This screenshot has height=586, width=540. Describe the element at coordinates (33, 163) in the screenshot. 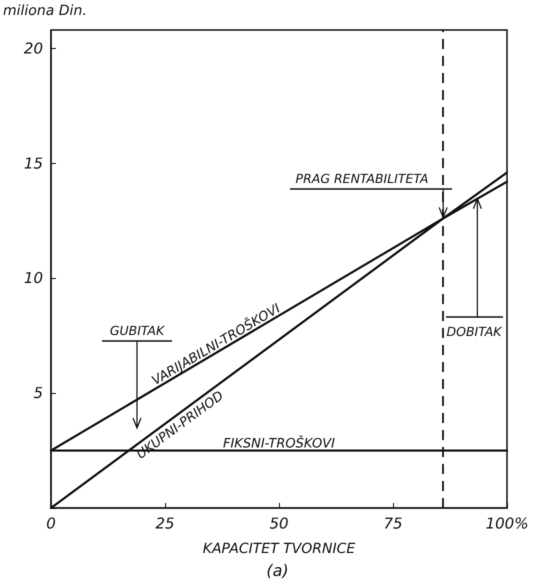

I see `y-tick-label: 15` at that location.